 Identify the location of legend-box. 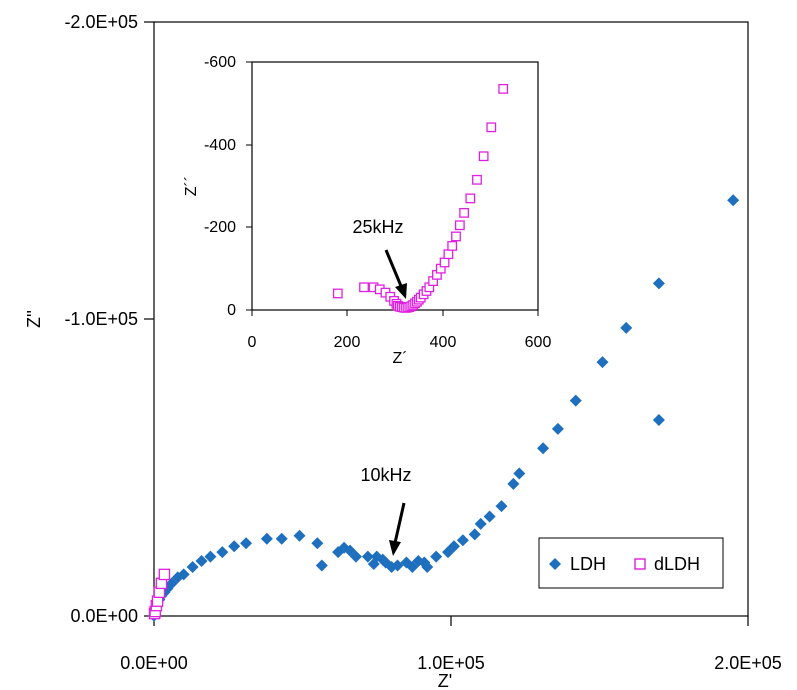
(631, 563).